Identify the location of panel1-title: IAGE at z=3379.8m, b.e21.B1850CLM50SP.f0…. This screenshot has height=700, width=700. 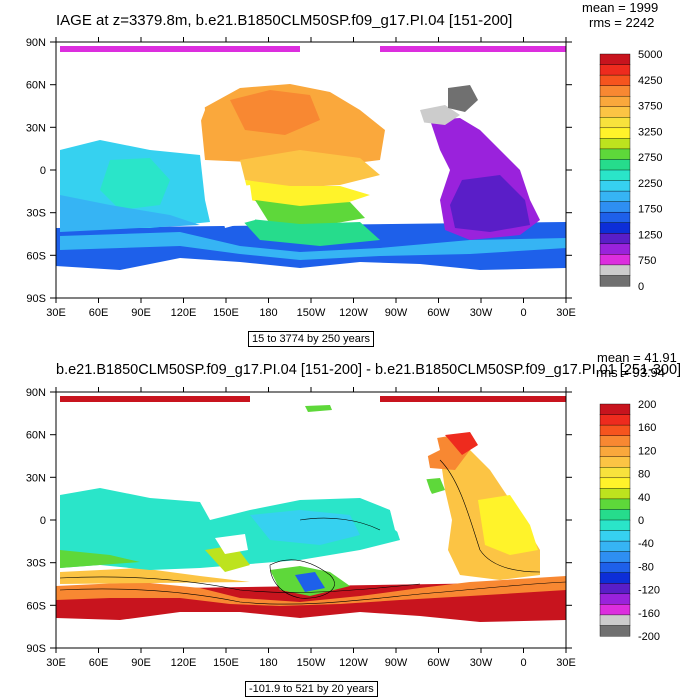
(284, 20).